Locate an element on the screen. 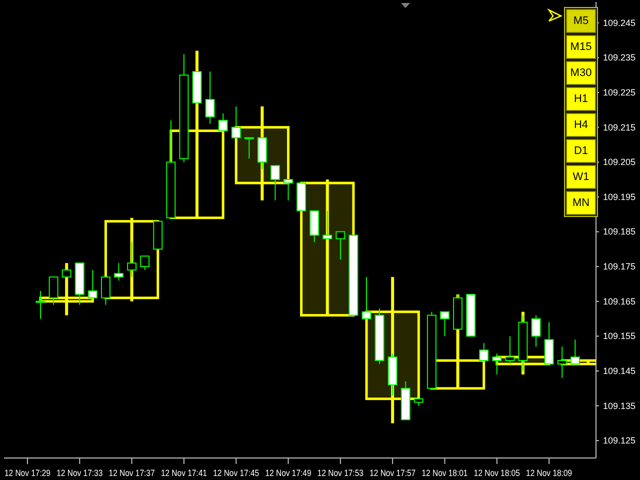 The image size is (640, 480). y-tick-label: 109.225 is located at coordinates (619, 93).